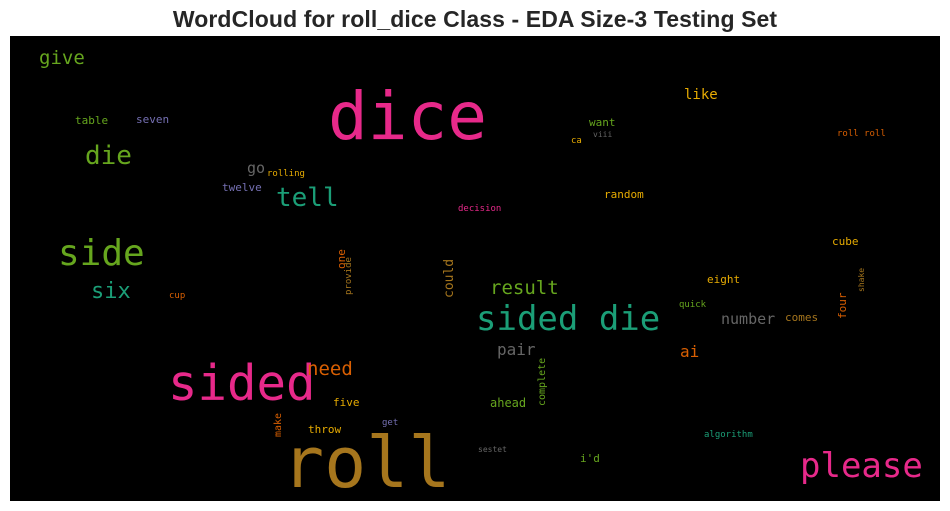 This screenshot has height=511, width=950. Describe the element at coordinates (690, 351) in the screenshot. I see `word-ai: ai` at that location.